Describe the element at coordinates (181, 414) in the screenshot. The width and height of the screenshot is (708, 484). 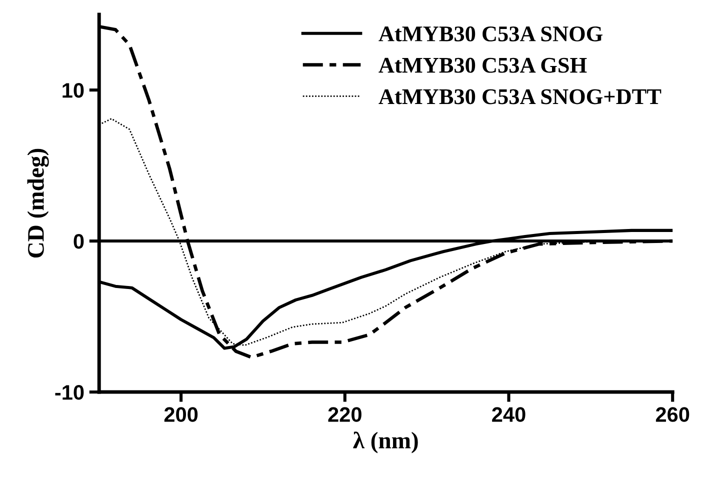
I see `x-tick-label: 200` at that location.